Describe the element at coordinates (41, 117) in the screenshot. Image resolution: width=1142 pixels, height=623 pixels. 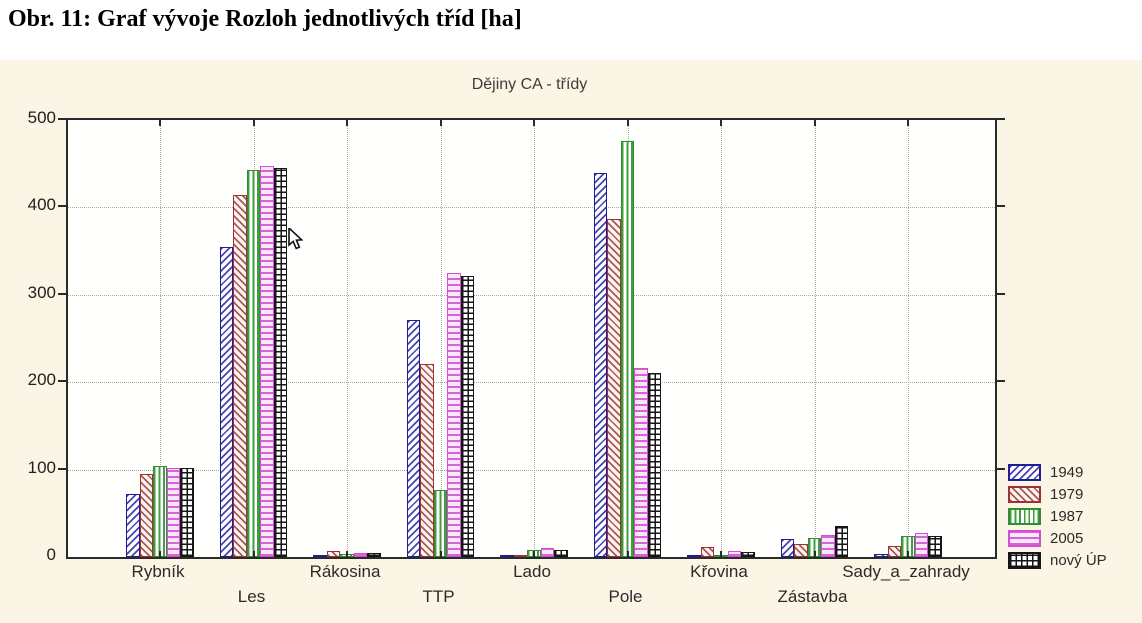
I see `y-tick-label: 500` at that location.